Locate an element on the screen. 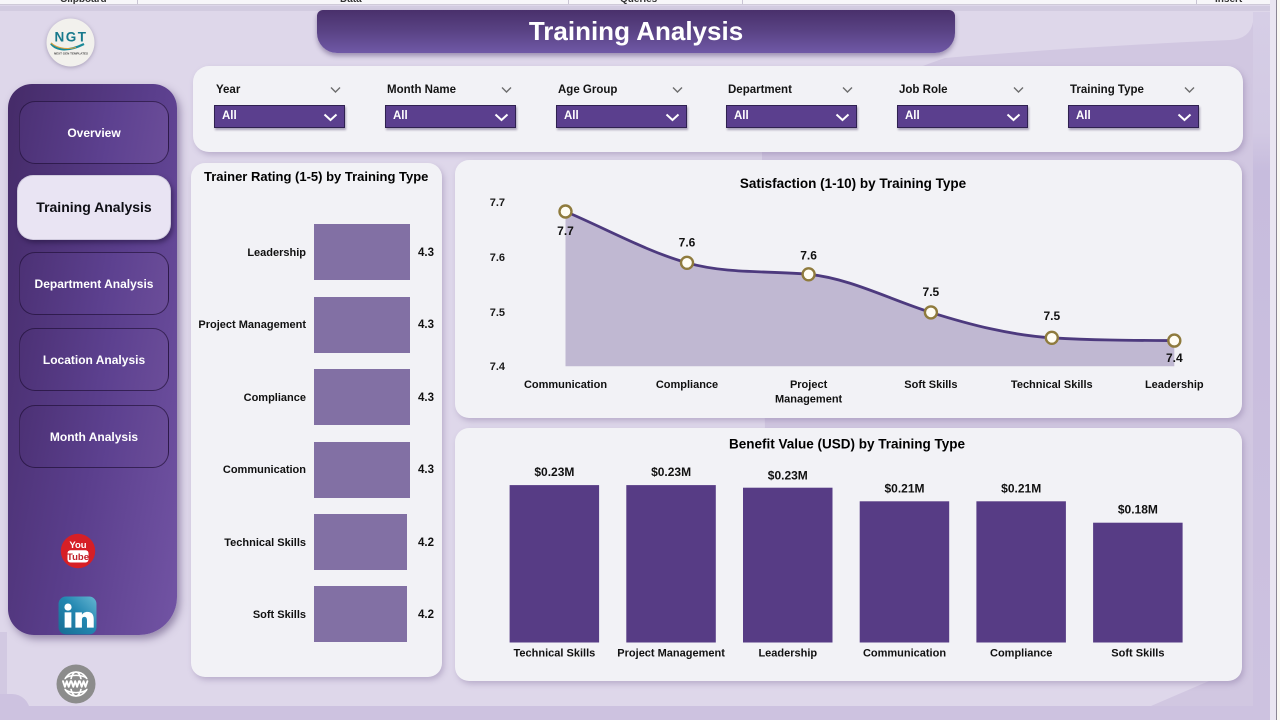 This screenshot has height=720, width=1280. svg-text: $0.18M is located at coordinates (1138, 509).